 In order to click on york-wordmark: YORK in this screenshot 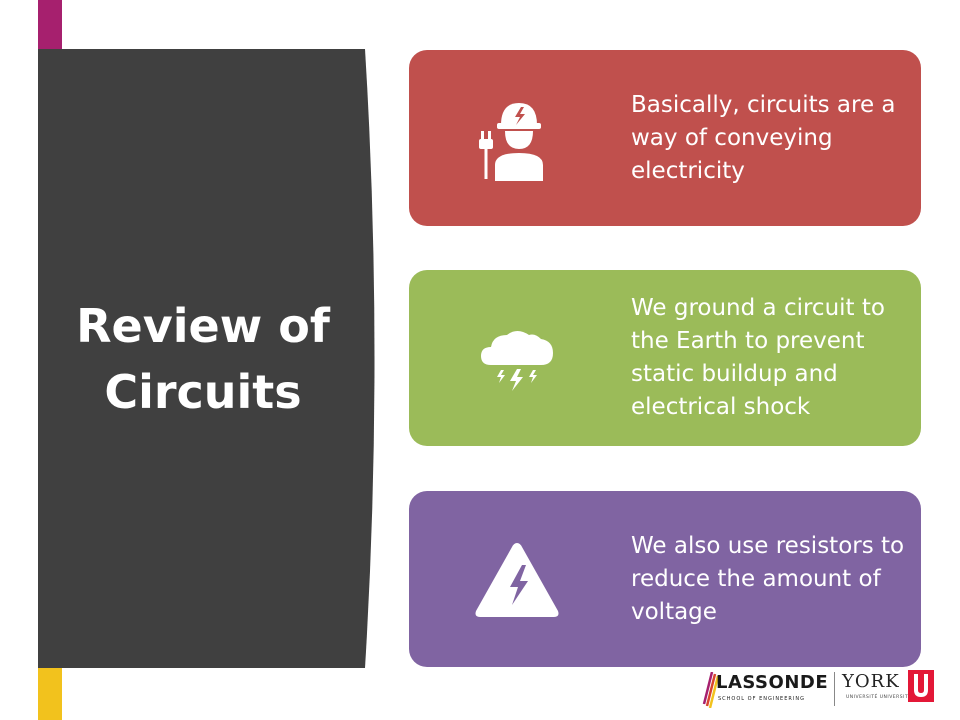, I will do `click(871, 681)`.